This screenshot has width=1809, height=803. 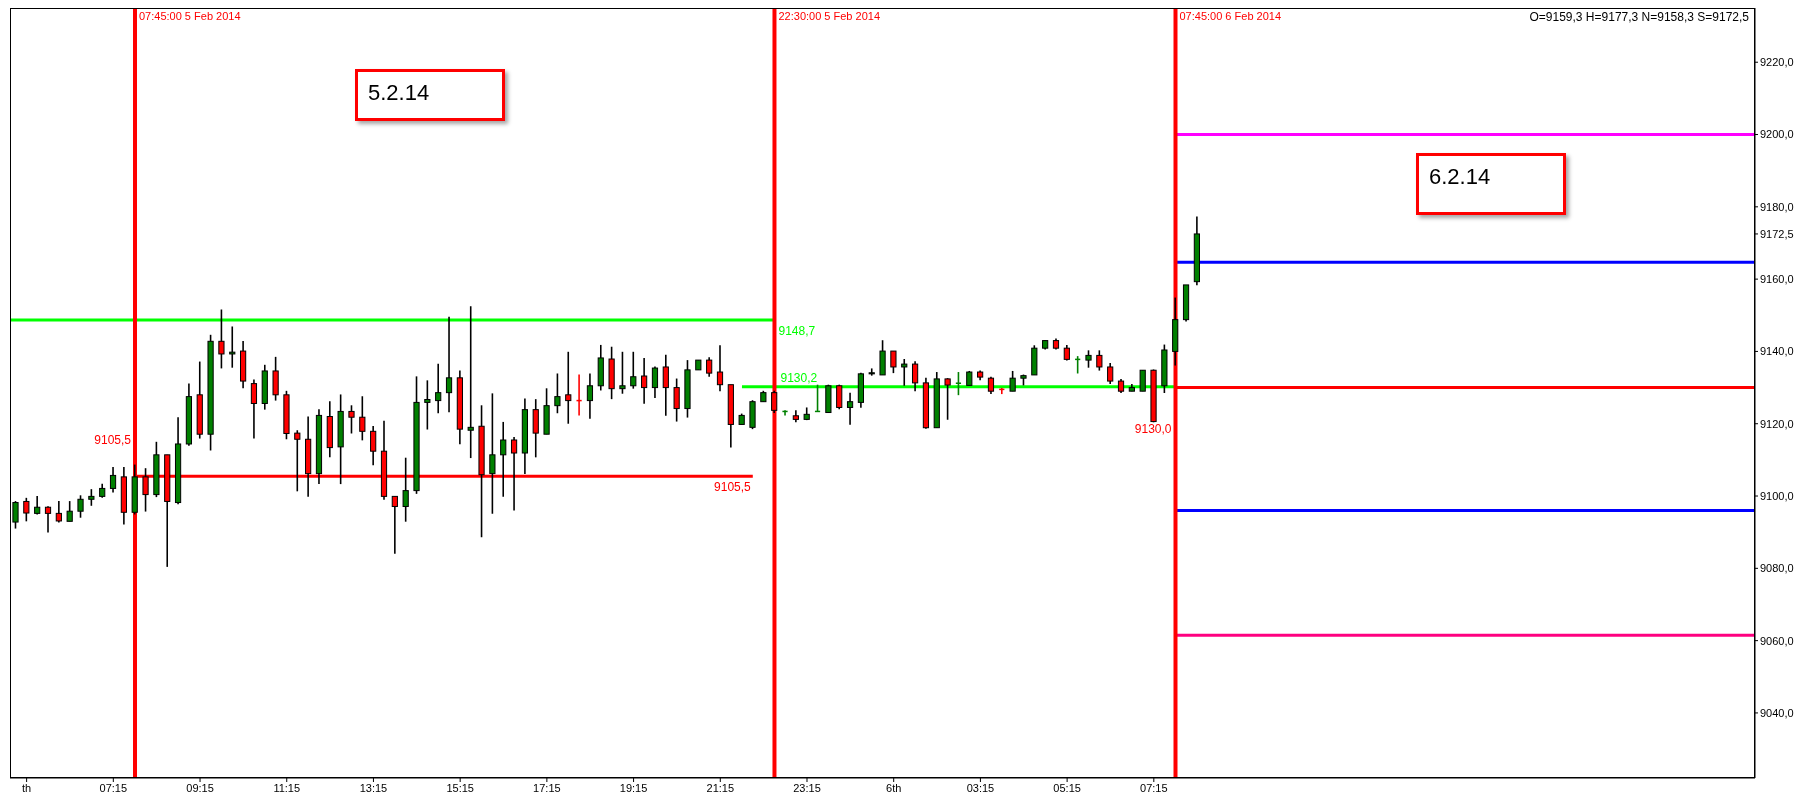 What do you see at coordinates (1639, 17) in the screenshot?
I see `chart-title: O=9159,3 H=9177,3 N=9158,3 S=9172,5` at bounding box center [1639, 17].